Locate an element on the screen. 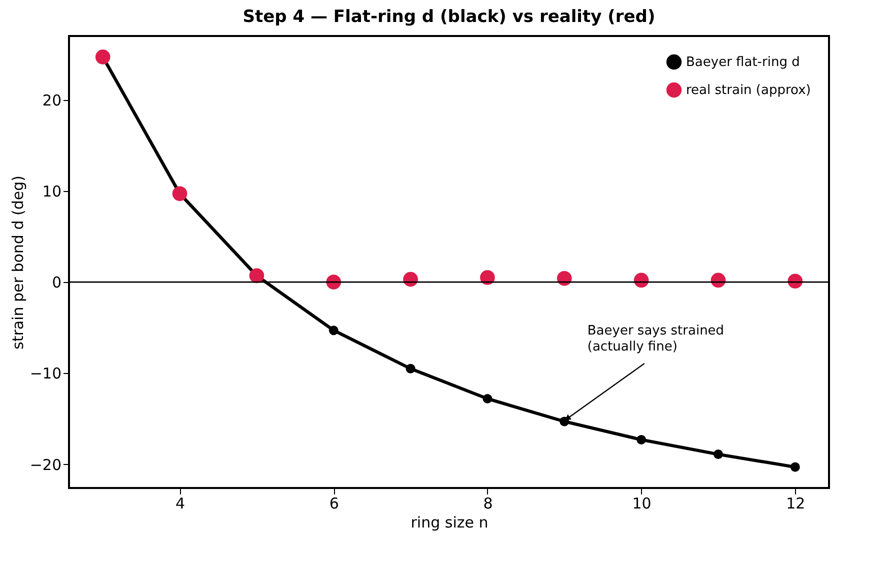  x-tick-label: 4 is located at coordinates (180, 503).